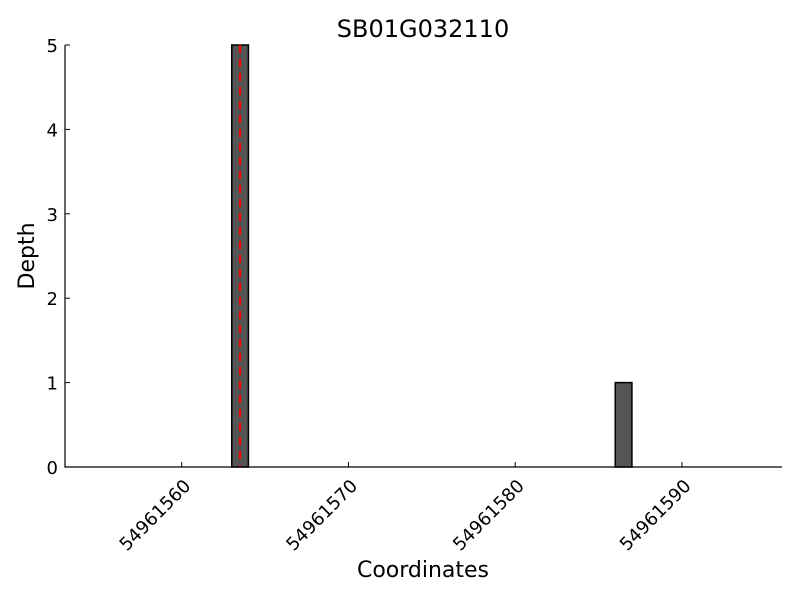  What do you see at coordinates (423, 570) in the screenshot?
I see `x-axis-label: Coordinates` at bounding box center [423, 570].